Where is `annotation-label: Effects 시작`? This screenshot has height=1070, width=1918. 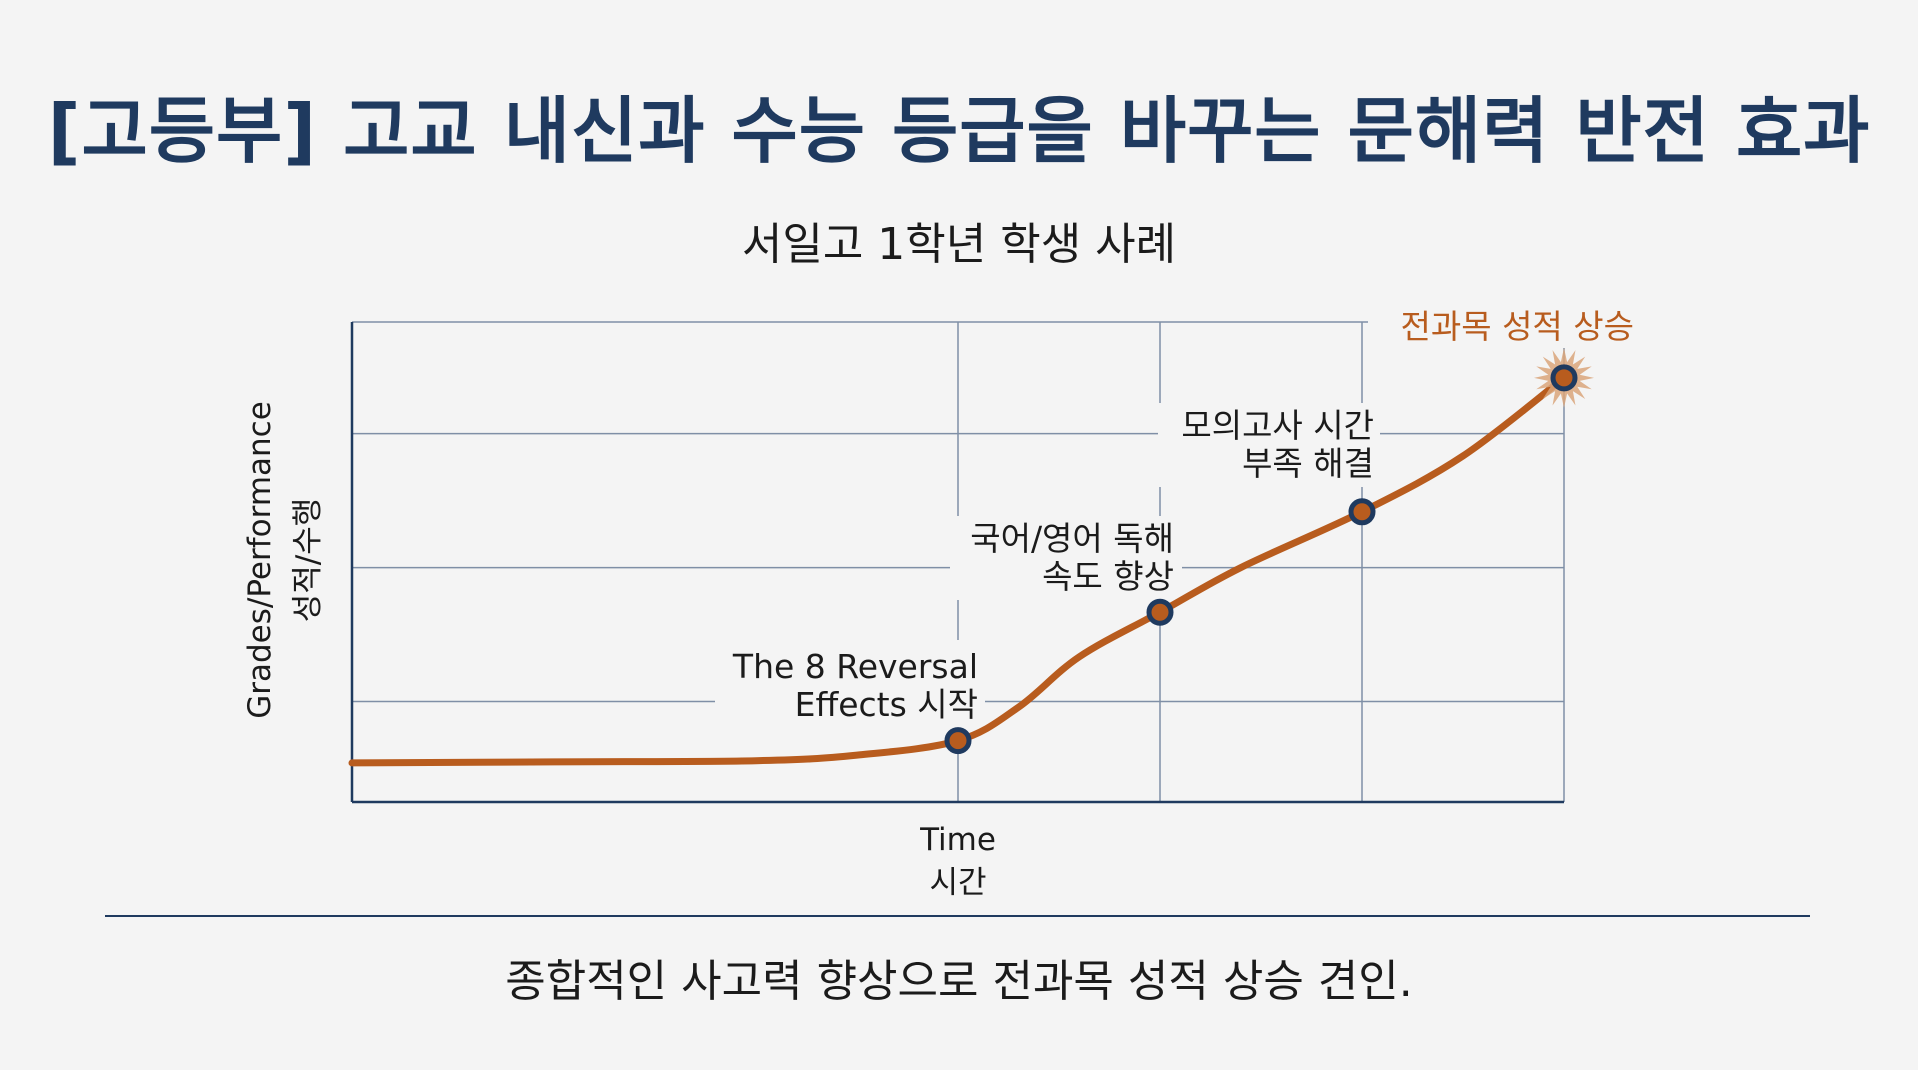 annotation-label: Effects 시작 is located at coordinates (886, 704).